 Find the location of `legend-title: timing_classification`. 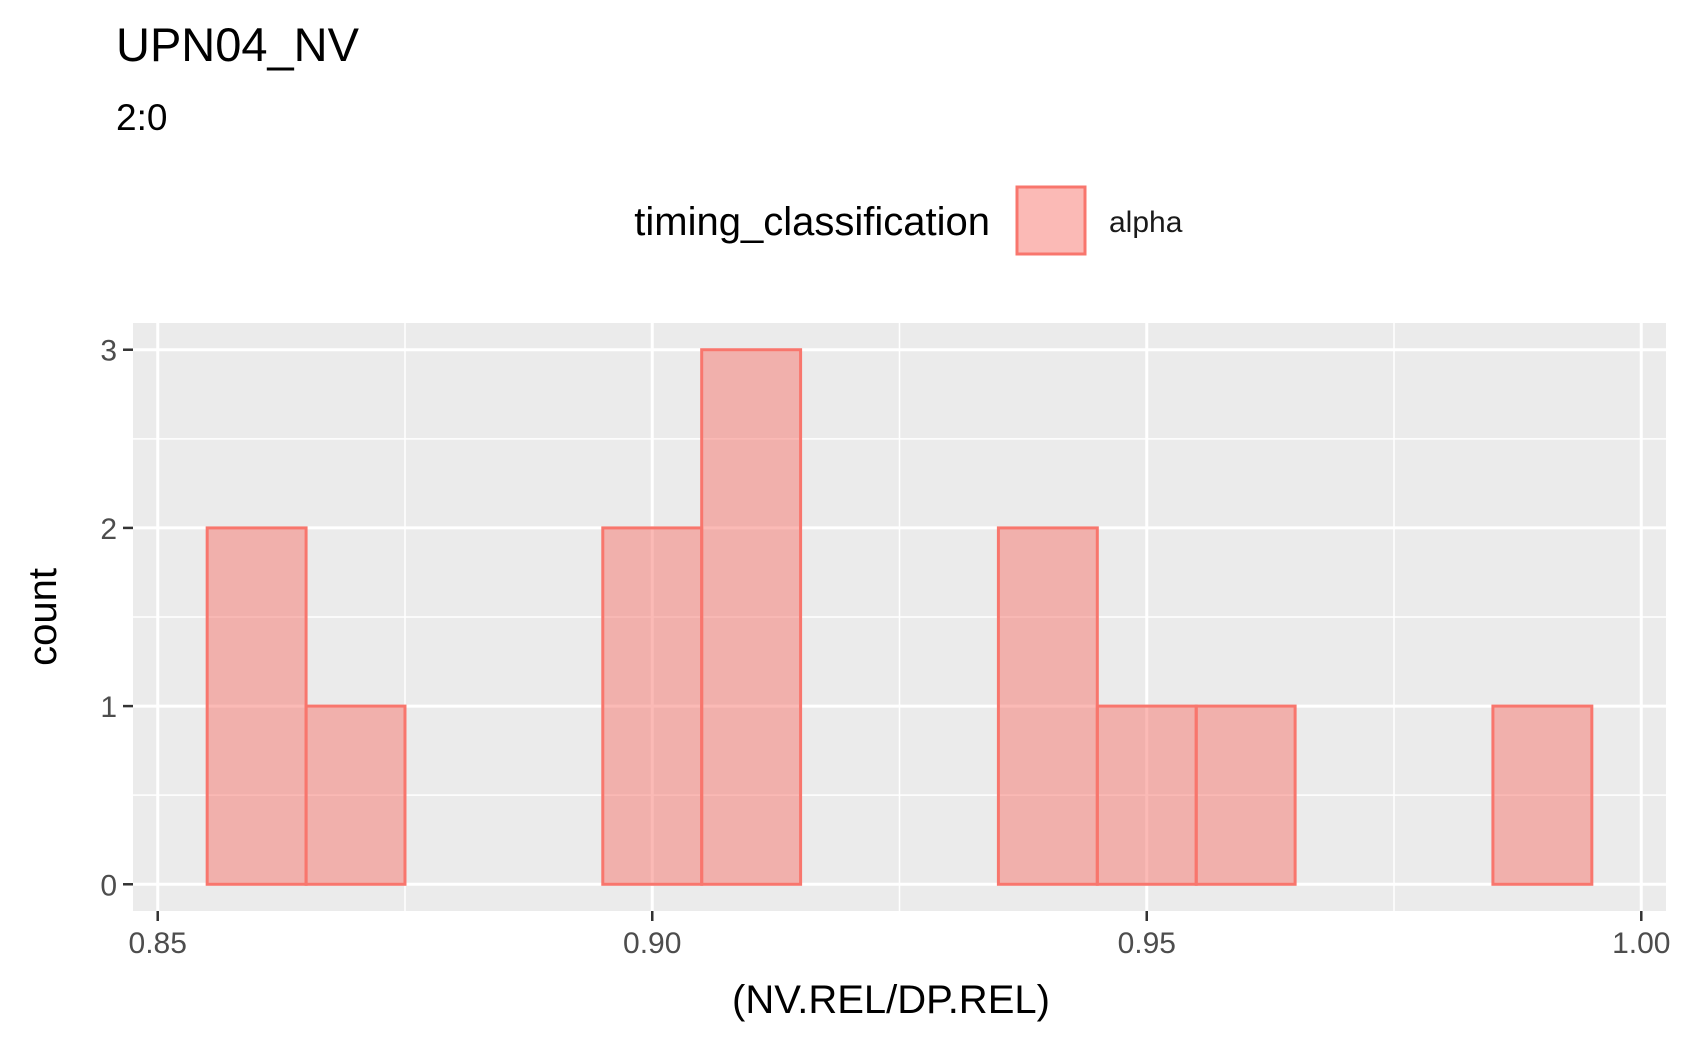

legend-title: timing_classification is located at coordinates (812, 222).